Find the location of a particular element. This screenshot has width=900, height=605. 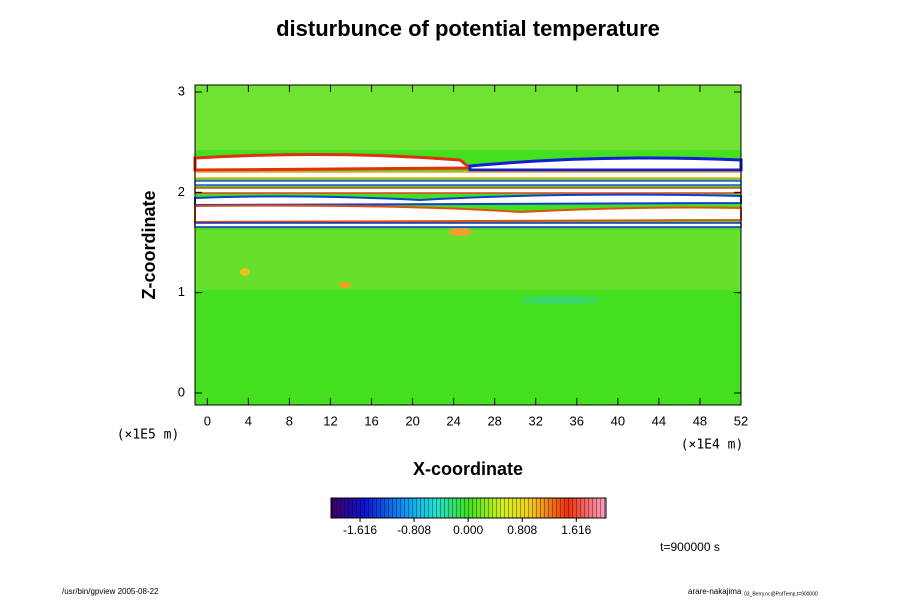

colorbar-frame is located at coordinates (468, 508).